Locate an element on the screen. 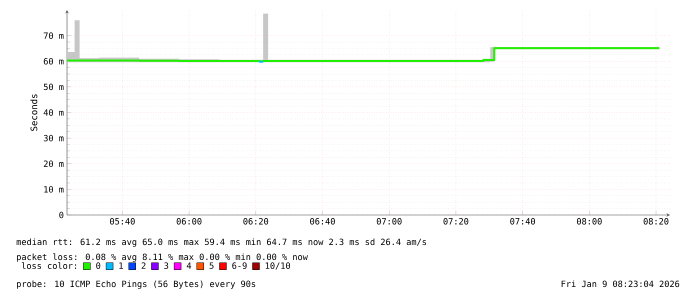 The width and height of the screenshot is (697, 297). text: Fri Jan 9 08:23:04 2026 is located at coordinates (621, 284).